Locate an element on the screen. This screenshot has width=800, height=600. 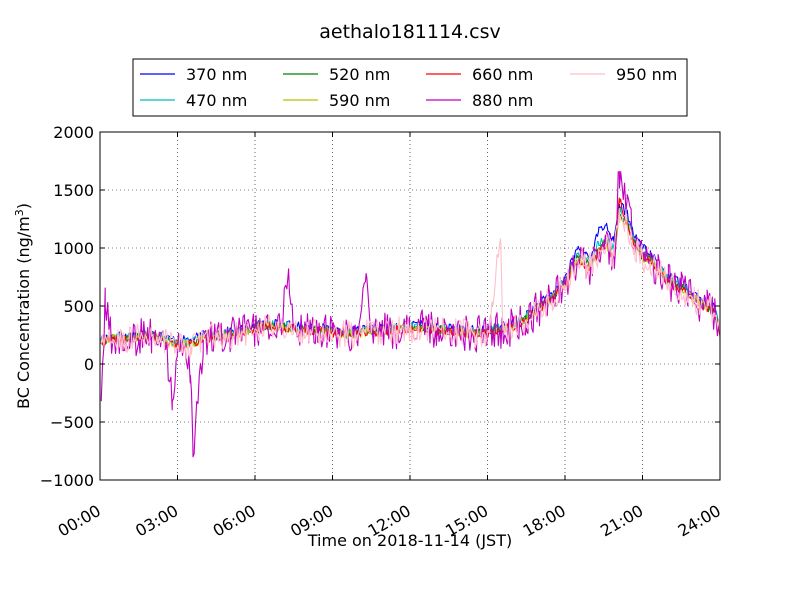
y-axis-label-main: BC Concentration (ng/m is located at coordinates (23, 312).